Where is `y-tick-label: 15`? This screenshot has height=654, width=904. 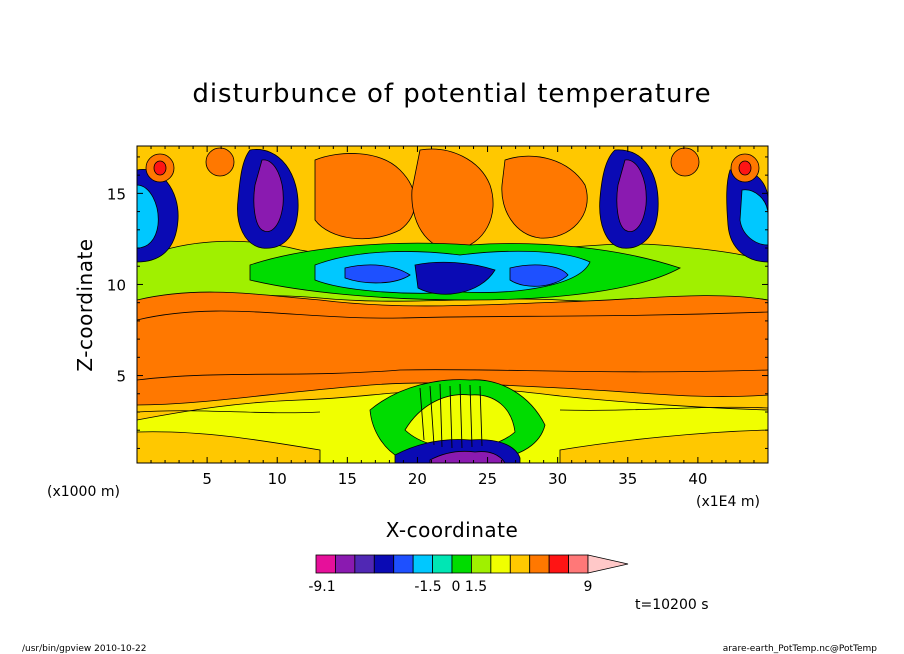
y-tick-label: 15 is located at coordinates (116, 194).